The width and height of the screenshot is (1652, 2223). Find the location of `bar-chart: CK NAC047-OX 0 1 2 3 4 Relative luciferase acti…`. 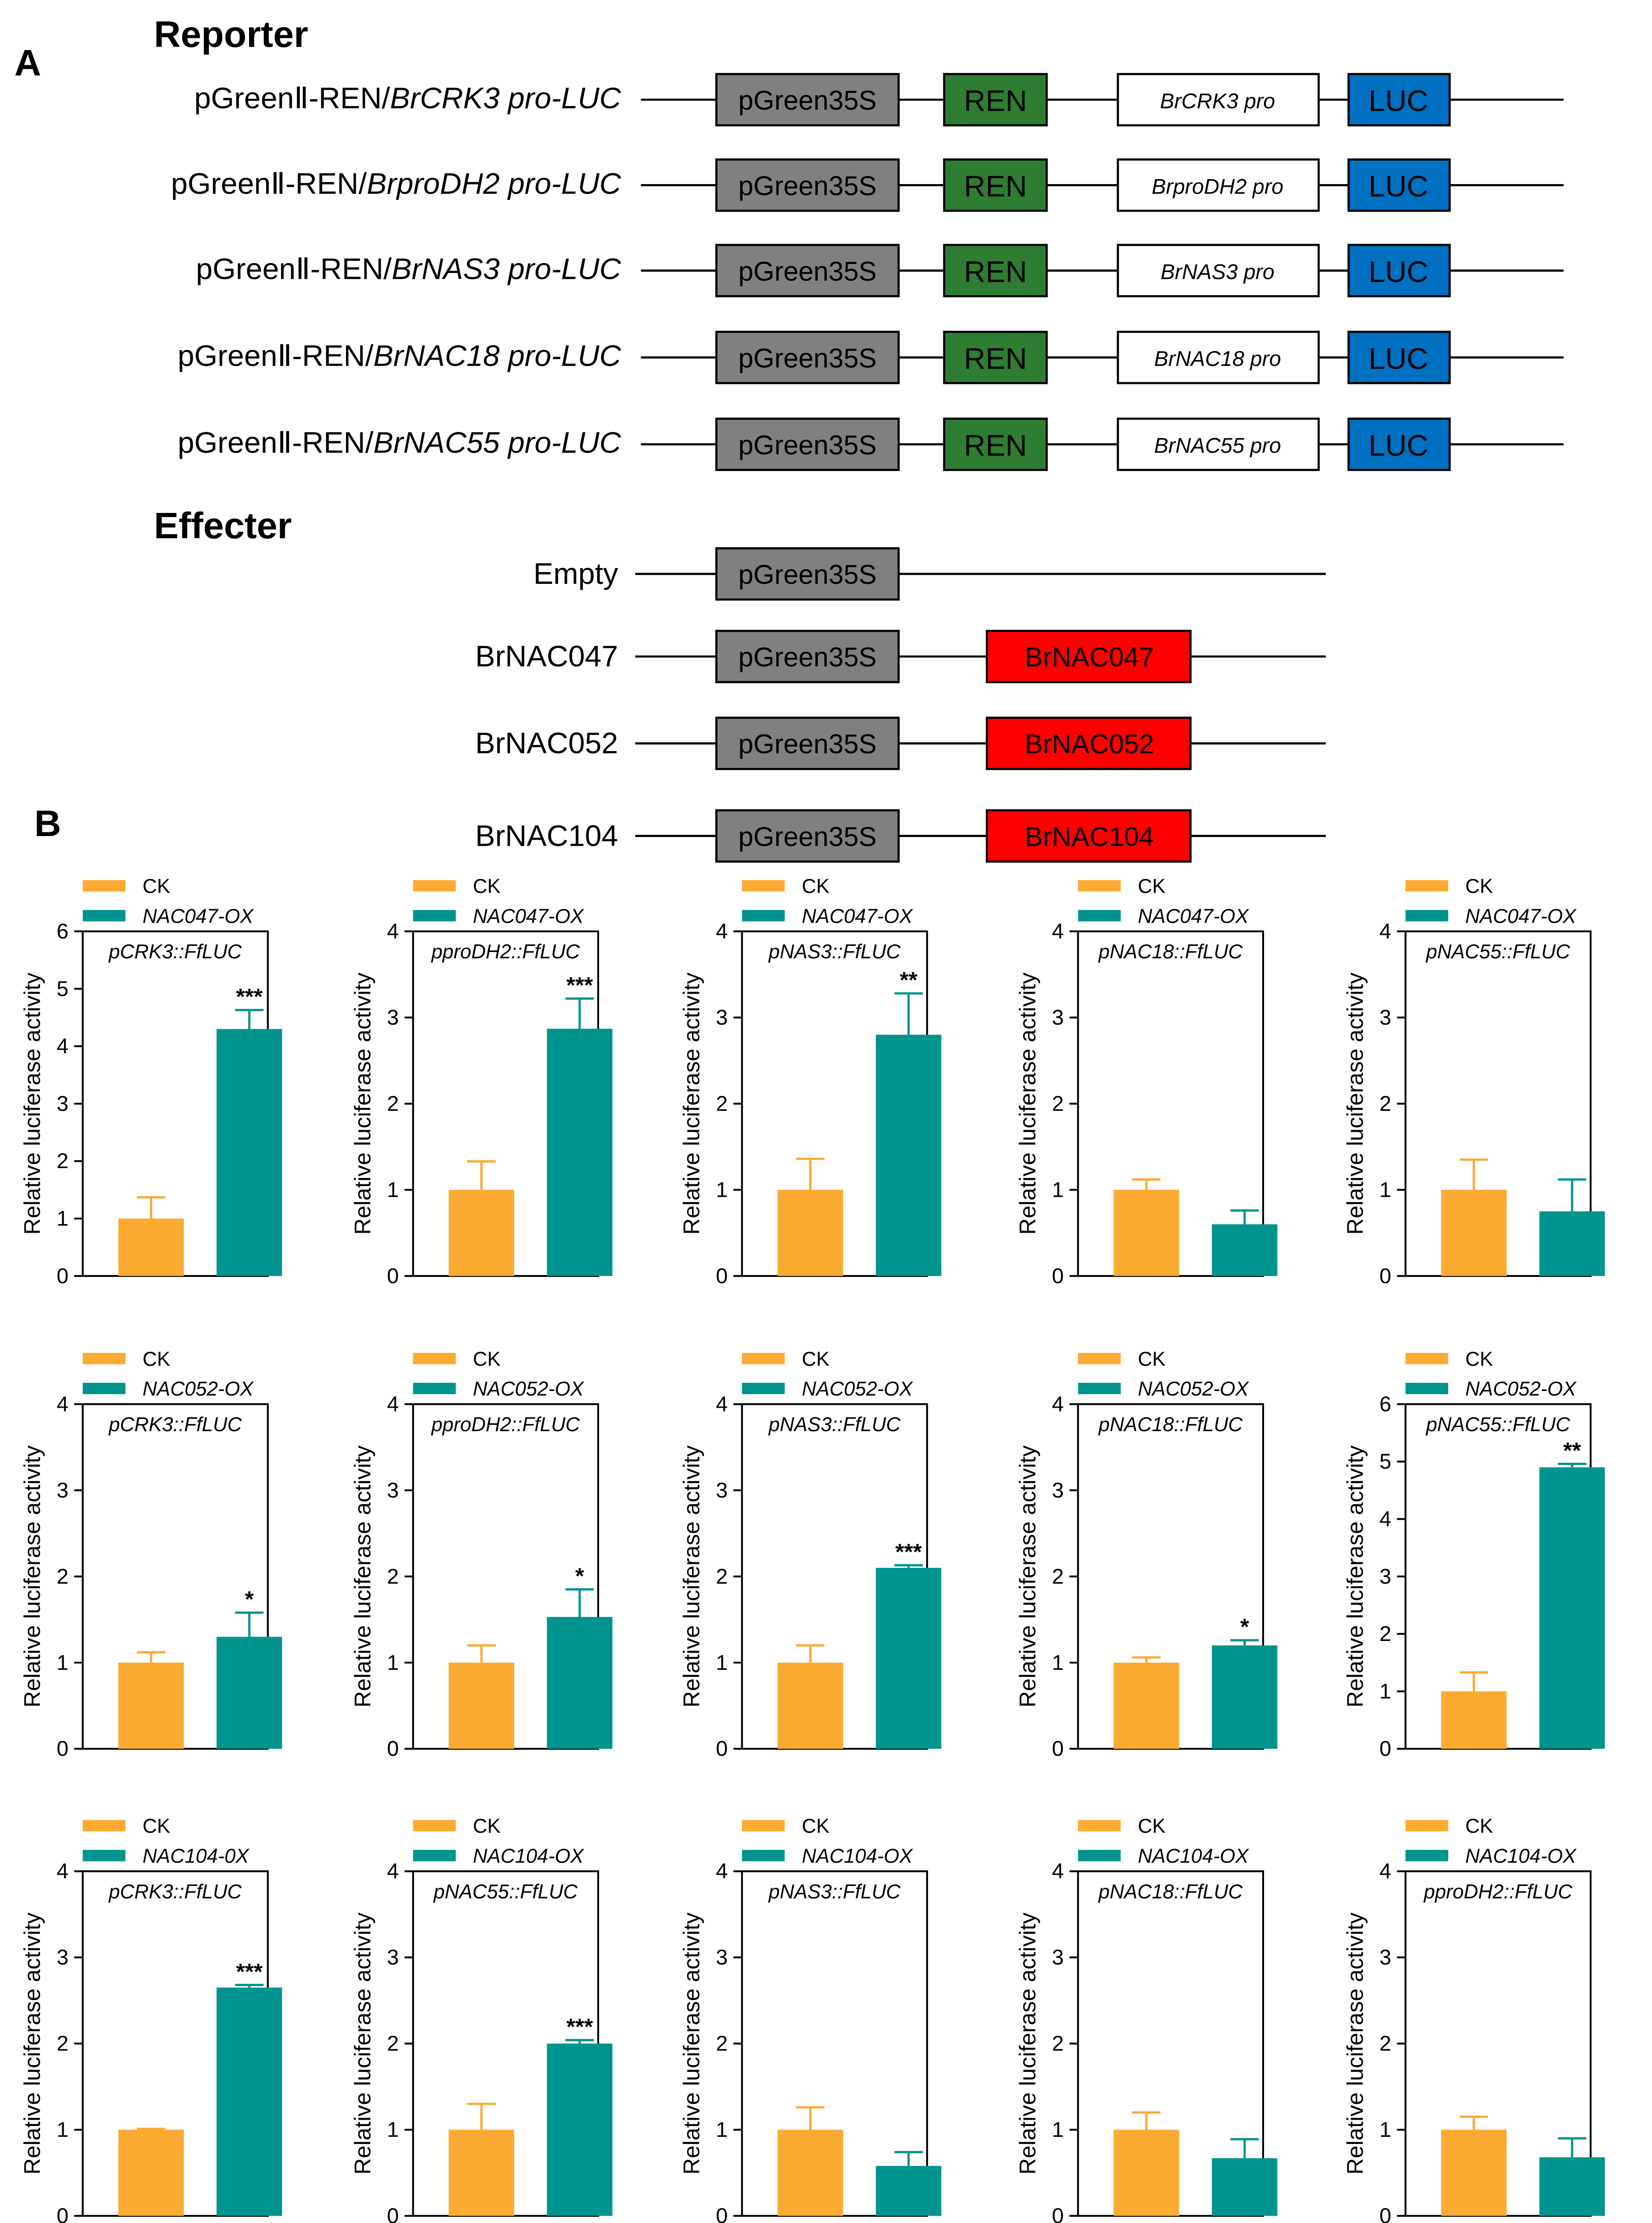

bar-chart: CK NAC047-OX 0 1 2 3 4 Relative luciferase acti… is located at coordinates (481, 1081).